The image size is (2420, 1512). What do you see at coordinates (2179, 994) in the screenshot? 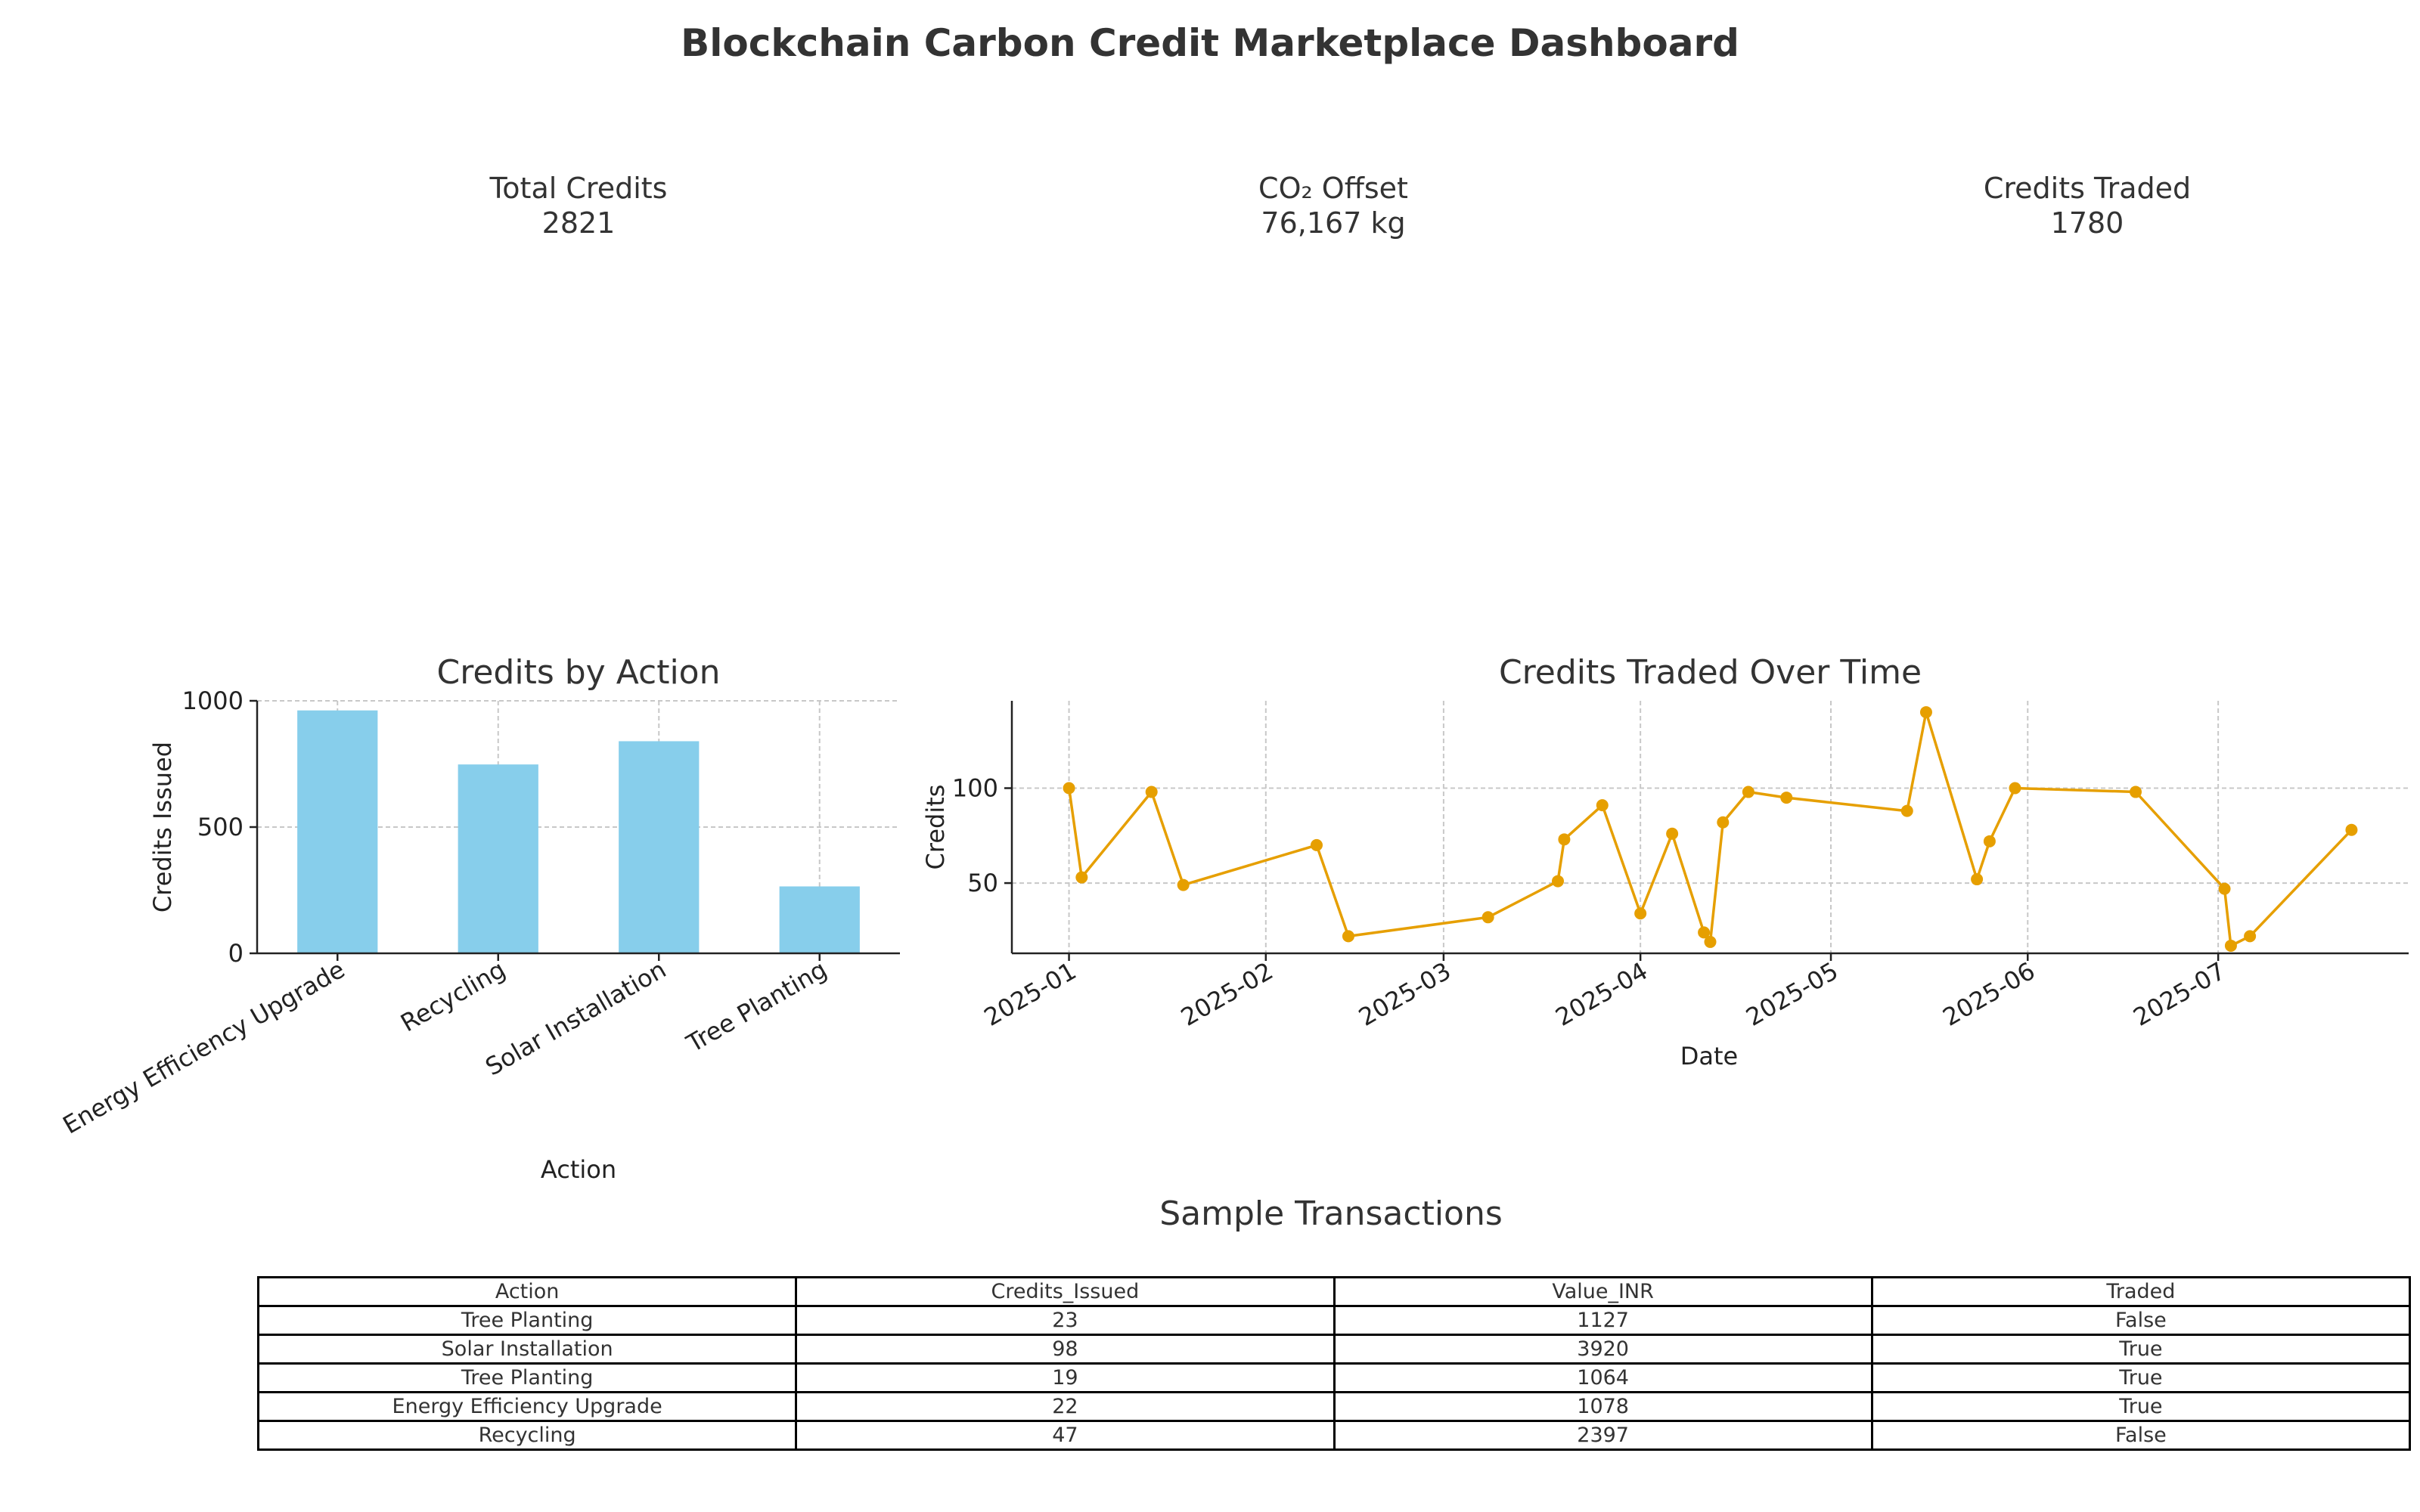
I see `x-tick-label: 2025-07` at bounding box center [2179, 994].